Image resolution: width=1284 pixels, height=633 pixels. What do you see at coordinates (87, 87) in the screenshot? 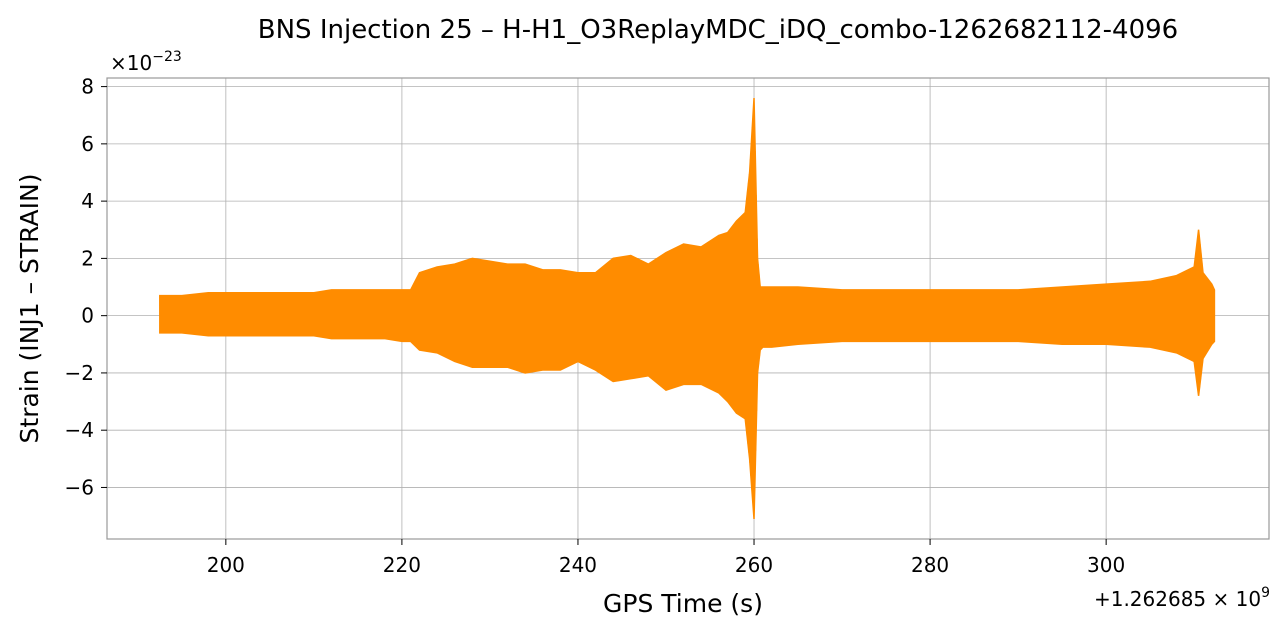
I see `y-tick-label: 8` at bounding box center [87, 87].